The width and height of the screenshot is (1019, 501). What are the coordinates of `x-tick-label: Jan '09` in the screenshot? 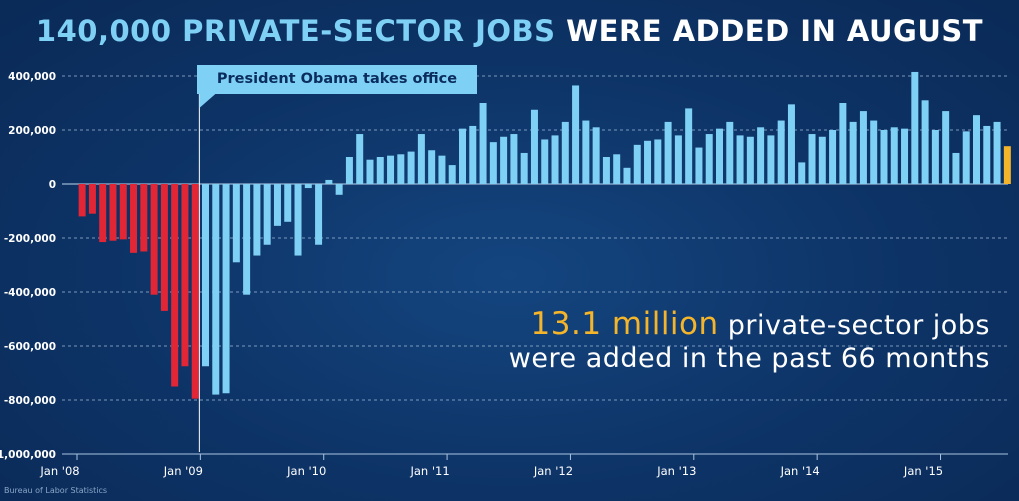 It's located at (183, 471).